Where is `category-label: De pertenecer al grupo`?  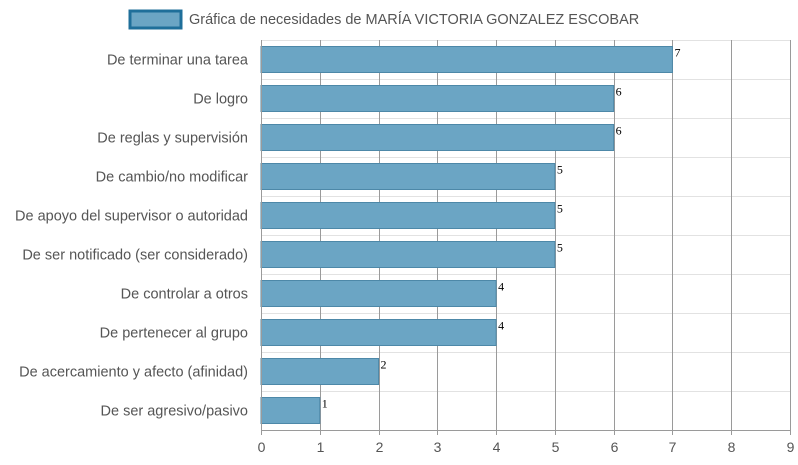
category-label: De pertenecer al grupo is located at coordinates (174, 334).